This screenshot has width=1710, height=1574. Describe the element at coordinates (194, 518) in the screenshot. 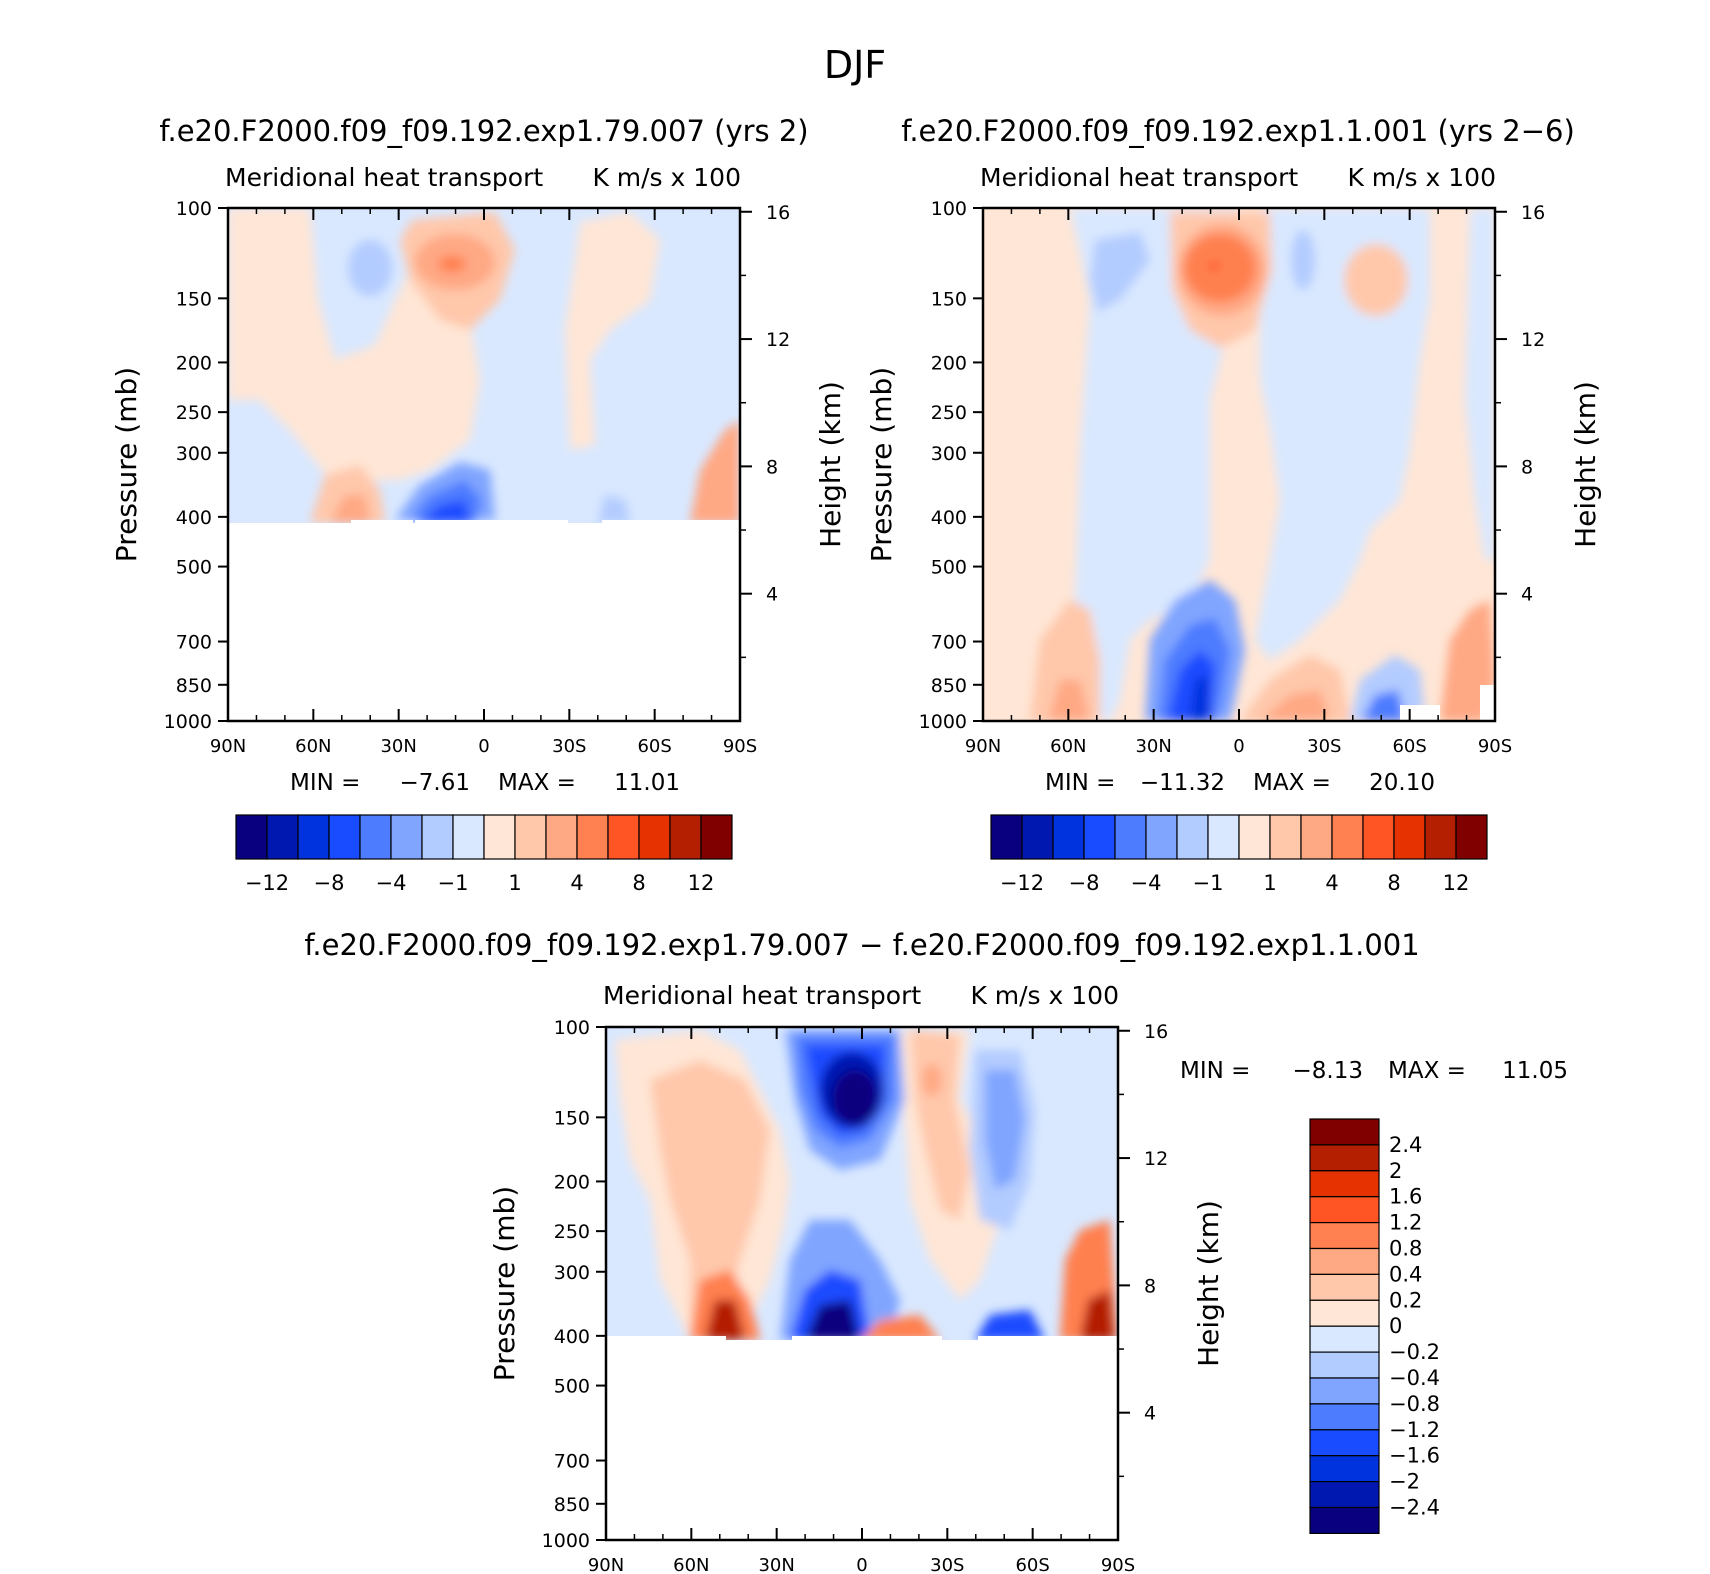

I see `panel-1-y-tick-label: 400` at that location.